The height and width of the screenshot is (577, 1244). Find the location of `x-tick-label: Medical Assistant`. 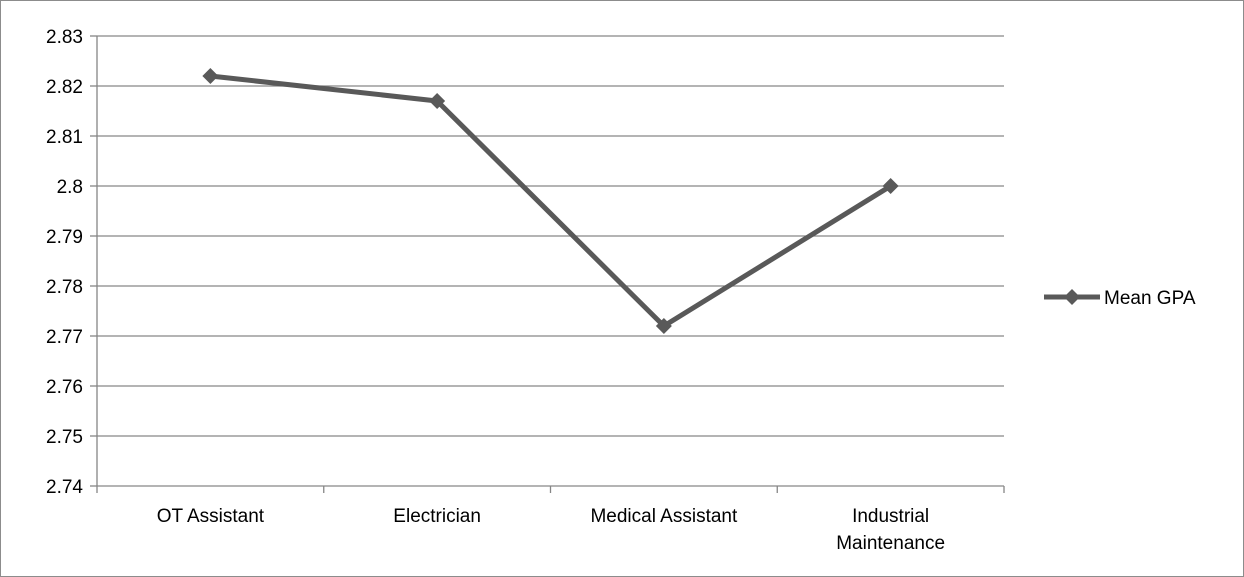

x-tick-label: Medical Assistant is located at coordinates (664, 516).